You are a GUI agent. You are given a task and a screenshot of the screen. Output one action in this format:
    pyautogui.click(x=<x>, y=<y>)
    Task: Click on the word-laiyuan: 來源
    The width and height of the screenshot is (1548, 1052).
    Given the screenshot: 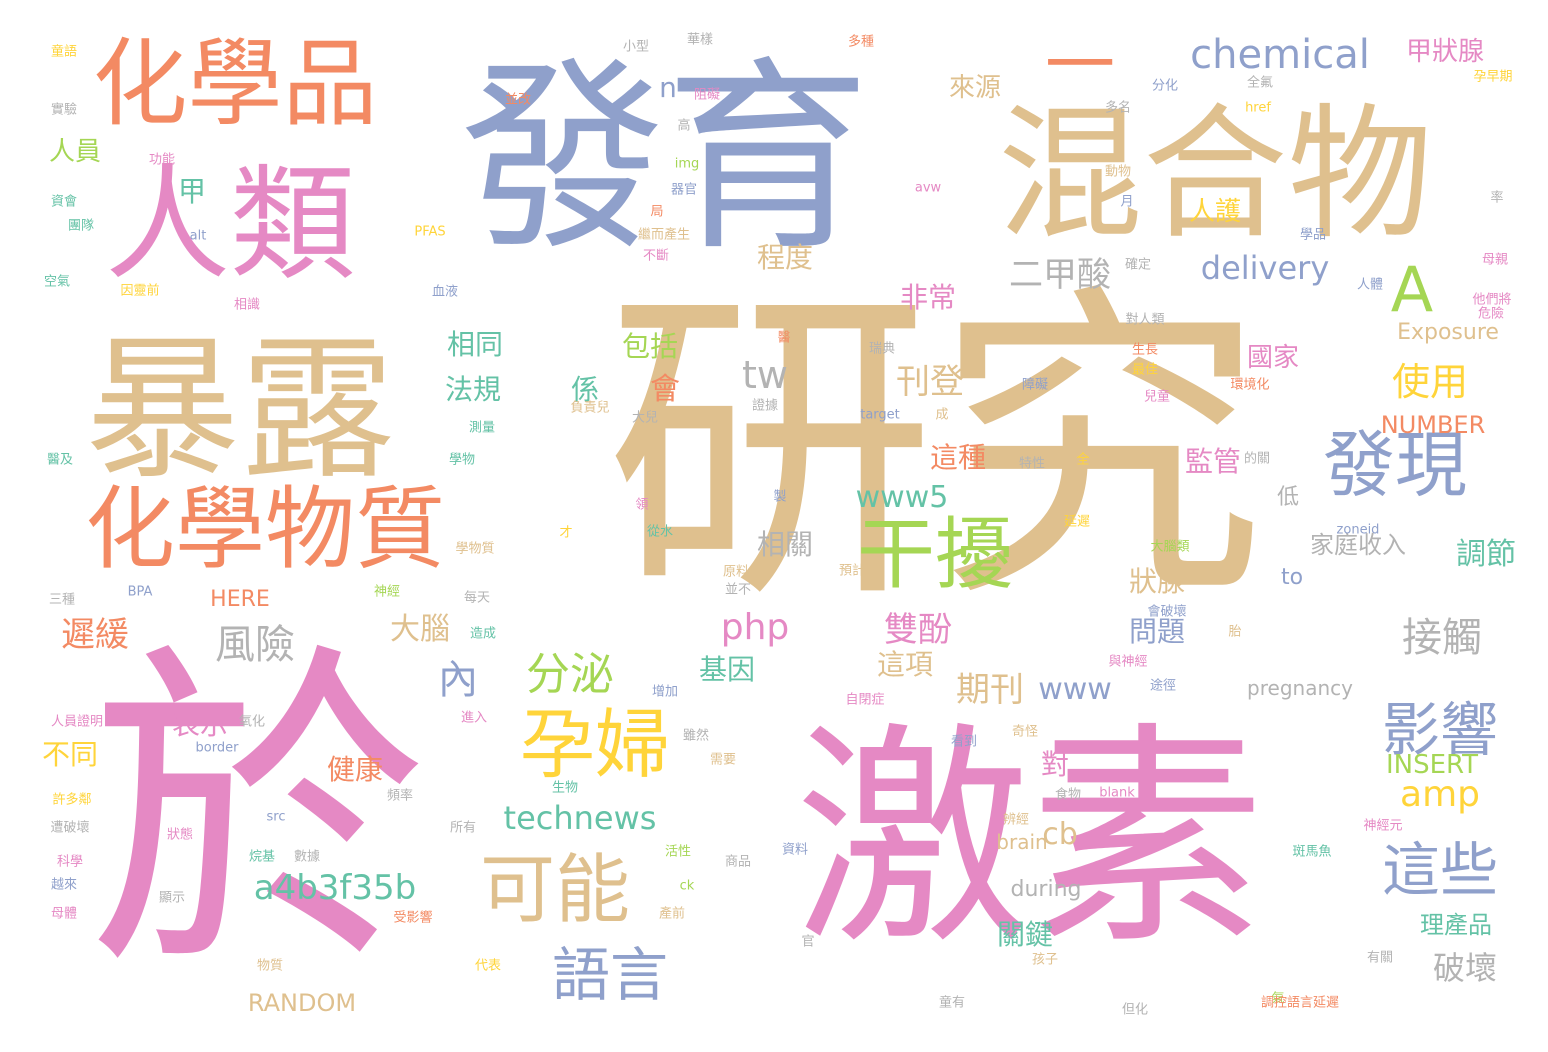 What is the action you would take?
    pyautogui.click(x=975, y=88)
    